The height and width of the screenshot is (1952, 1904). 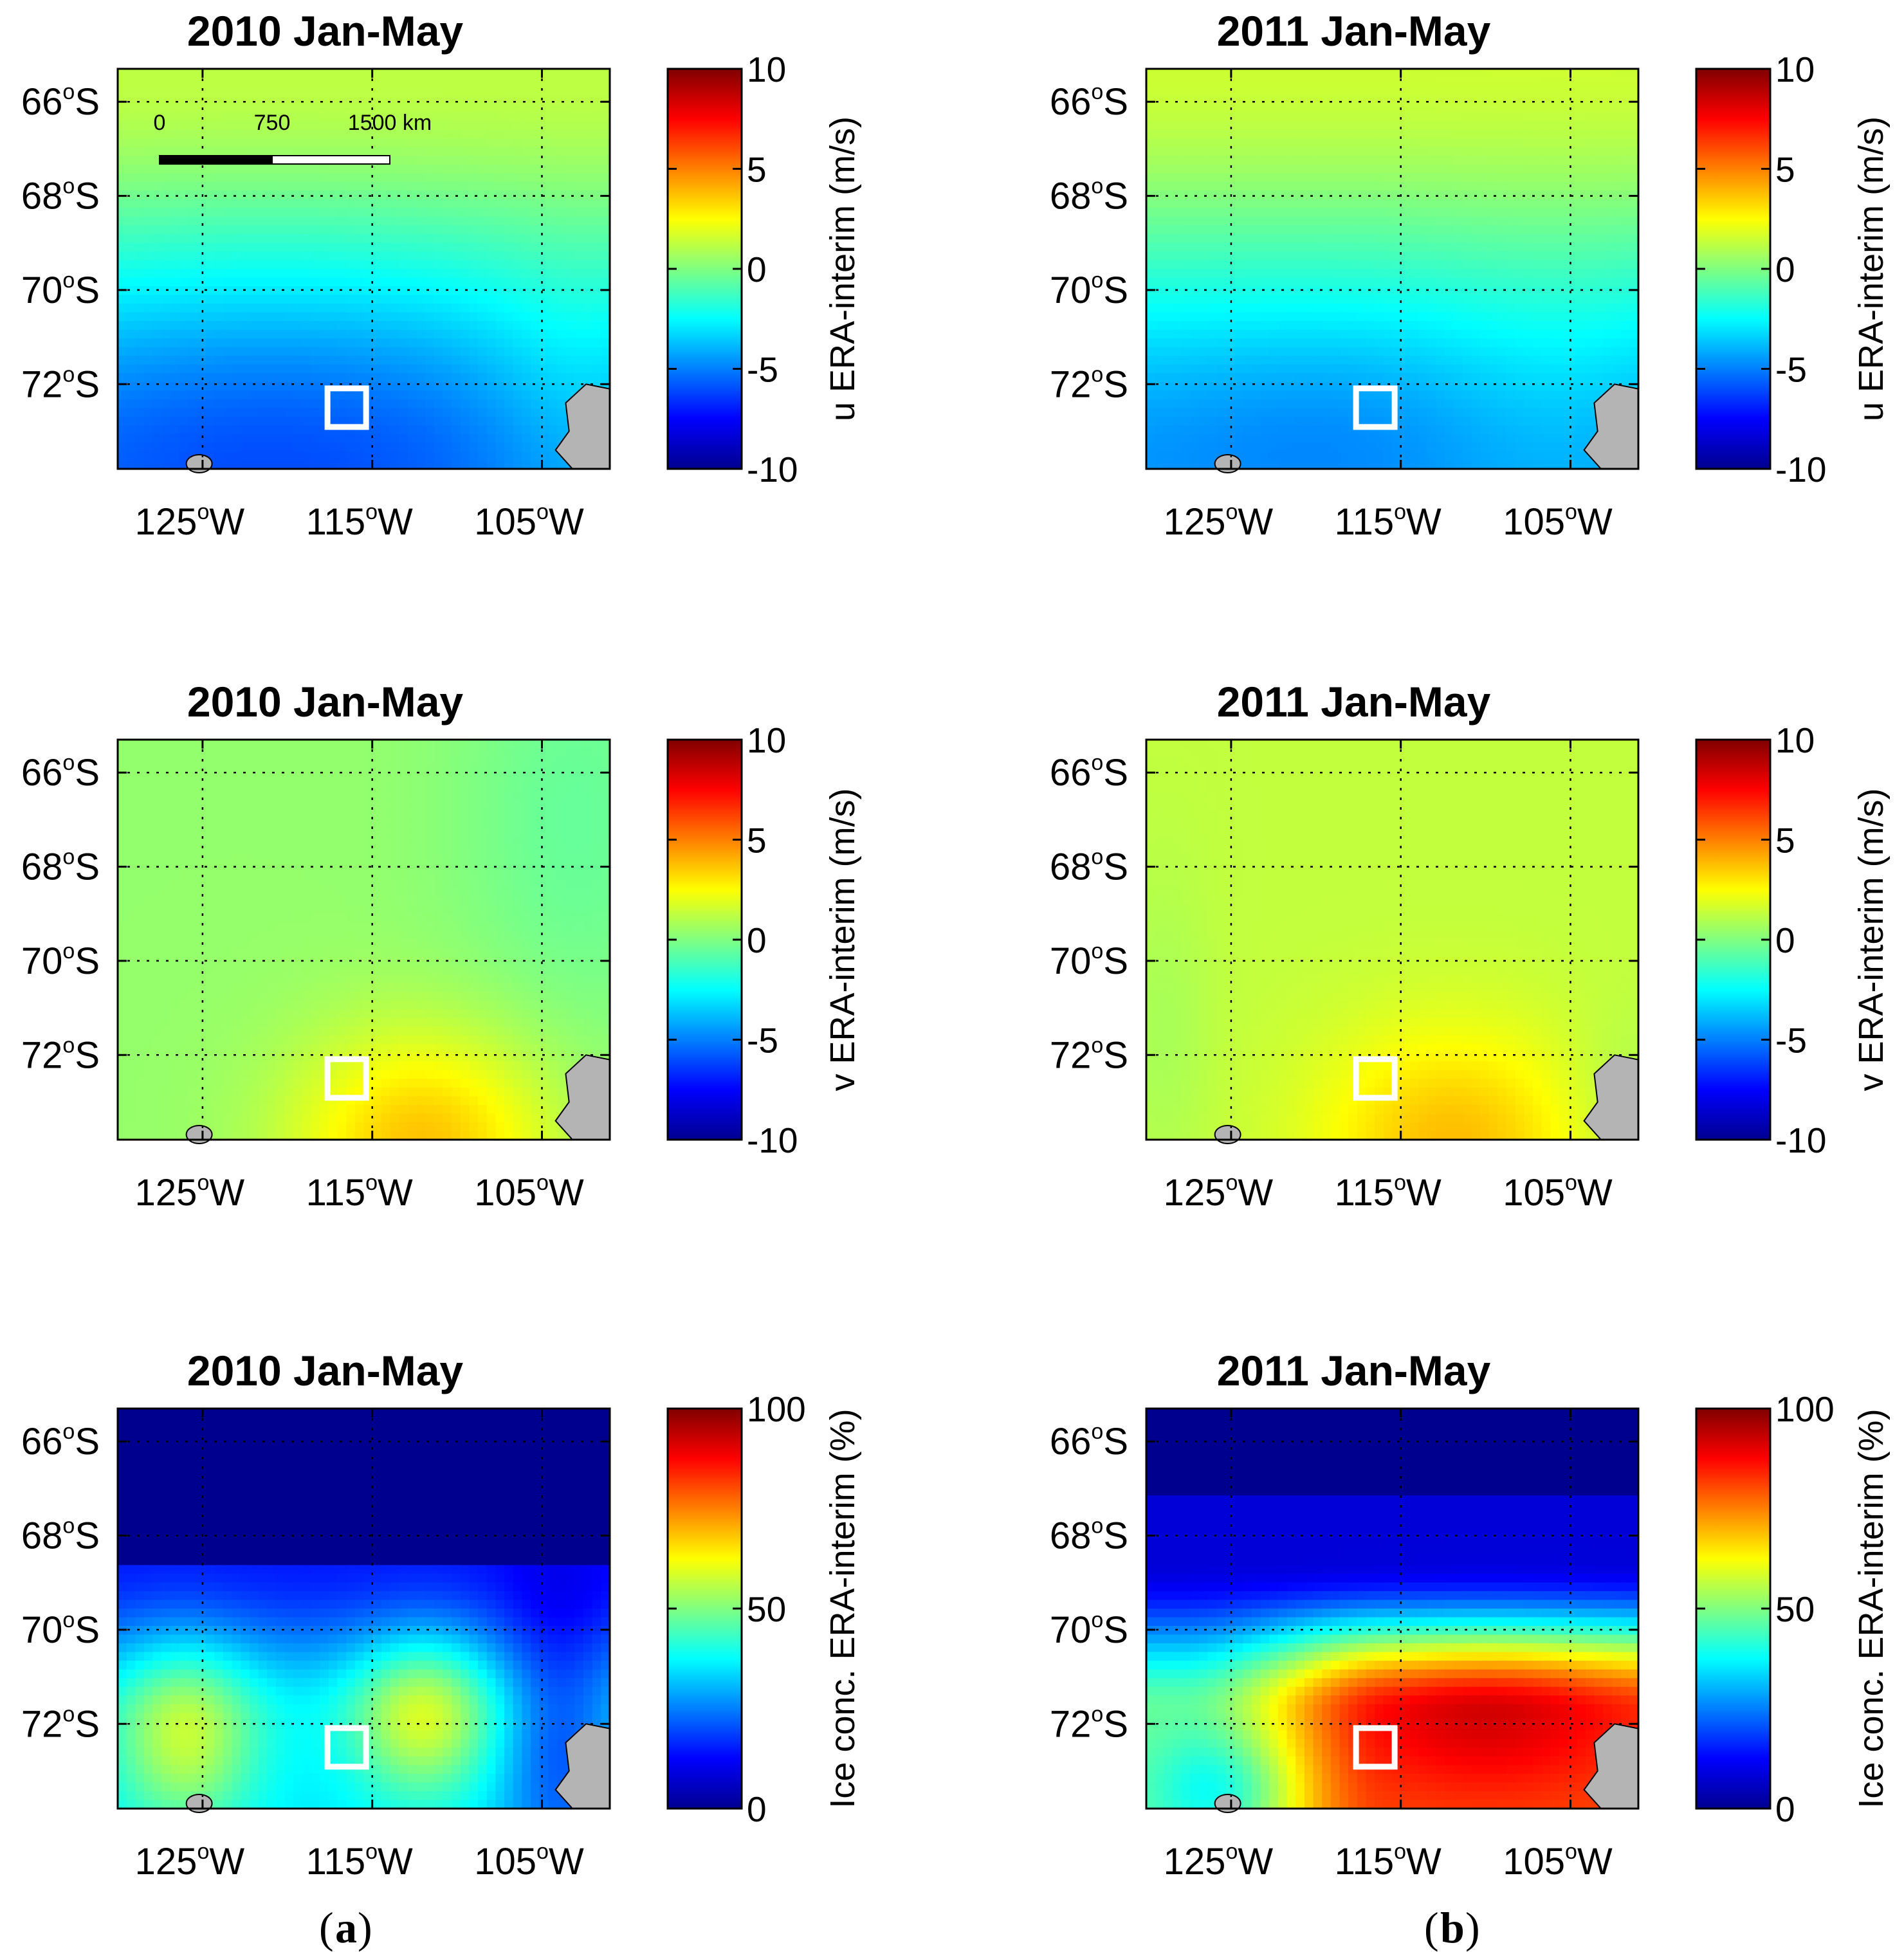 What do you see at coordinates (1392, 270) in the screenshot?
I see `field-raster` at bounding box center [1392, 270].